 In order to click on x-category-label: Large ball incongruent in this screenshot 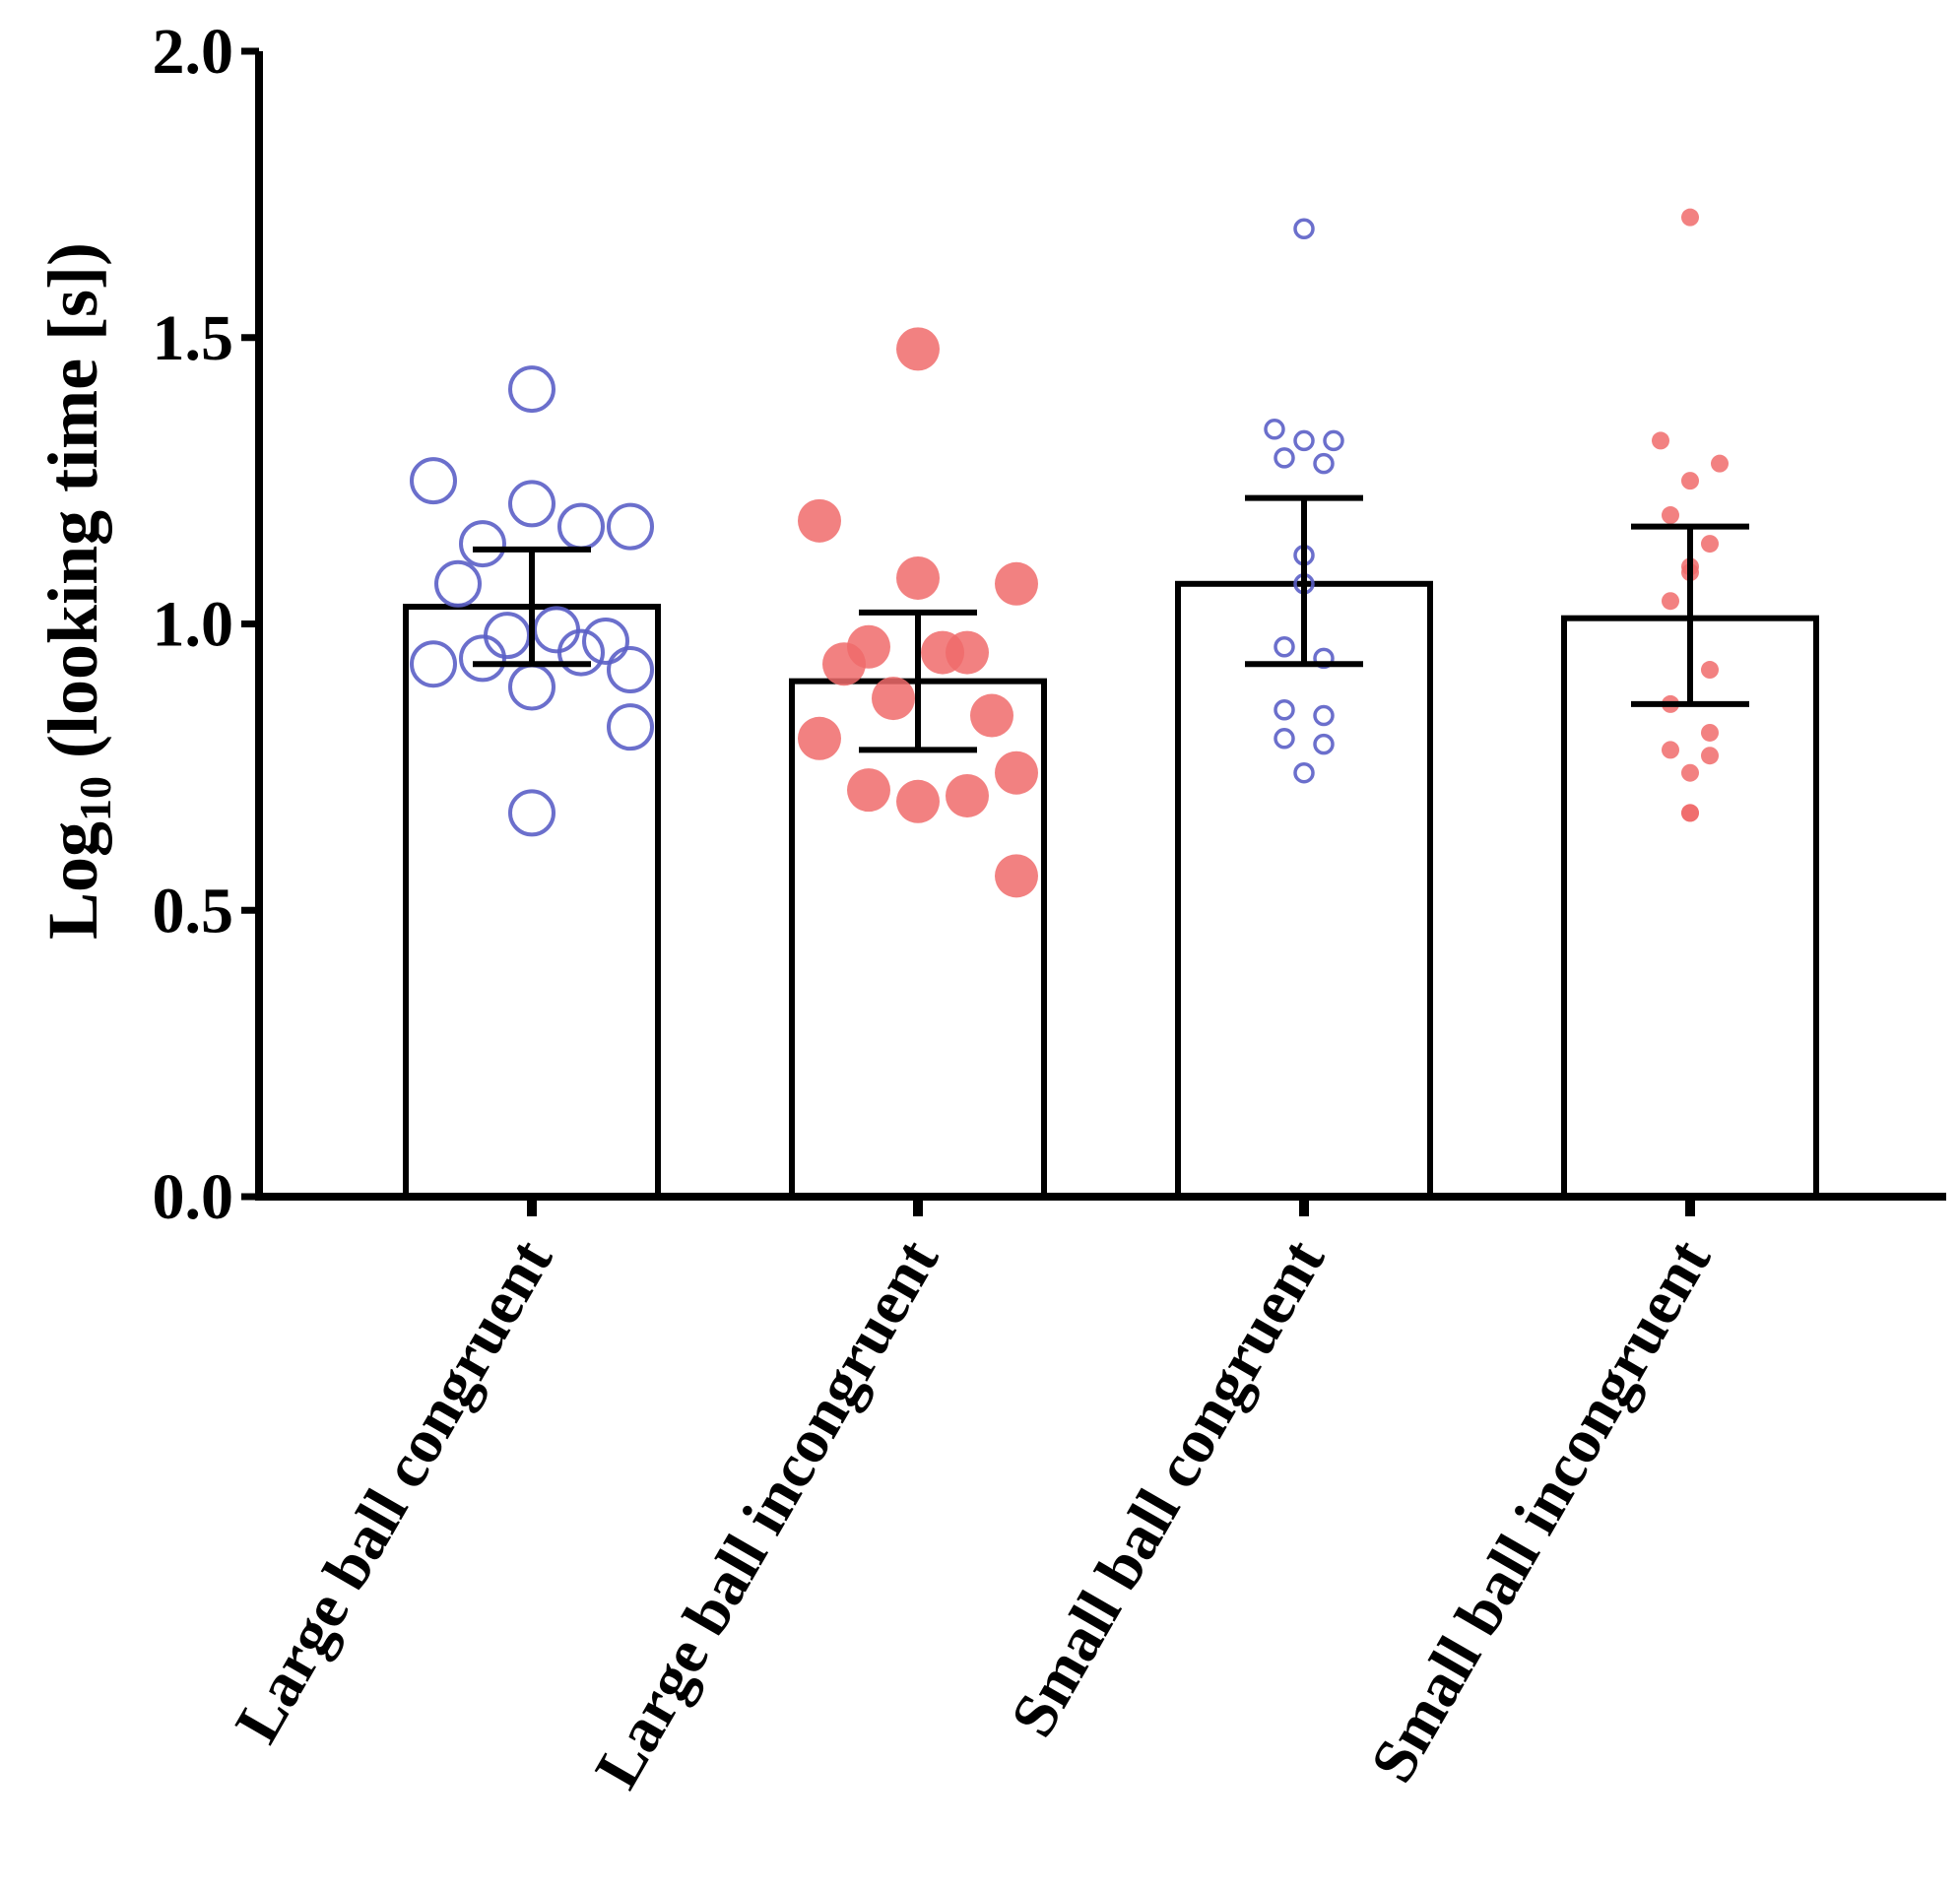, I will do `click(767, 1513)`.